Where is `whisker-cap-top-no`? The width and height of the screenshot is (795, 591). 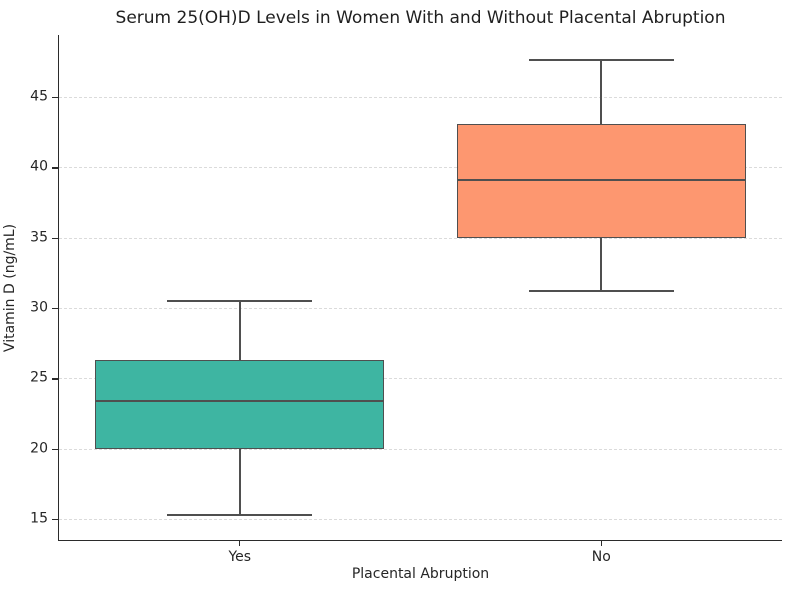
whisker-cap-top-no is located at coordinates (601, 60).